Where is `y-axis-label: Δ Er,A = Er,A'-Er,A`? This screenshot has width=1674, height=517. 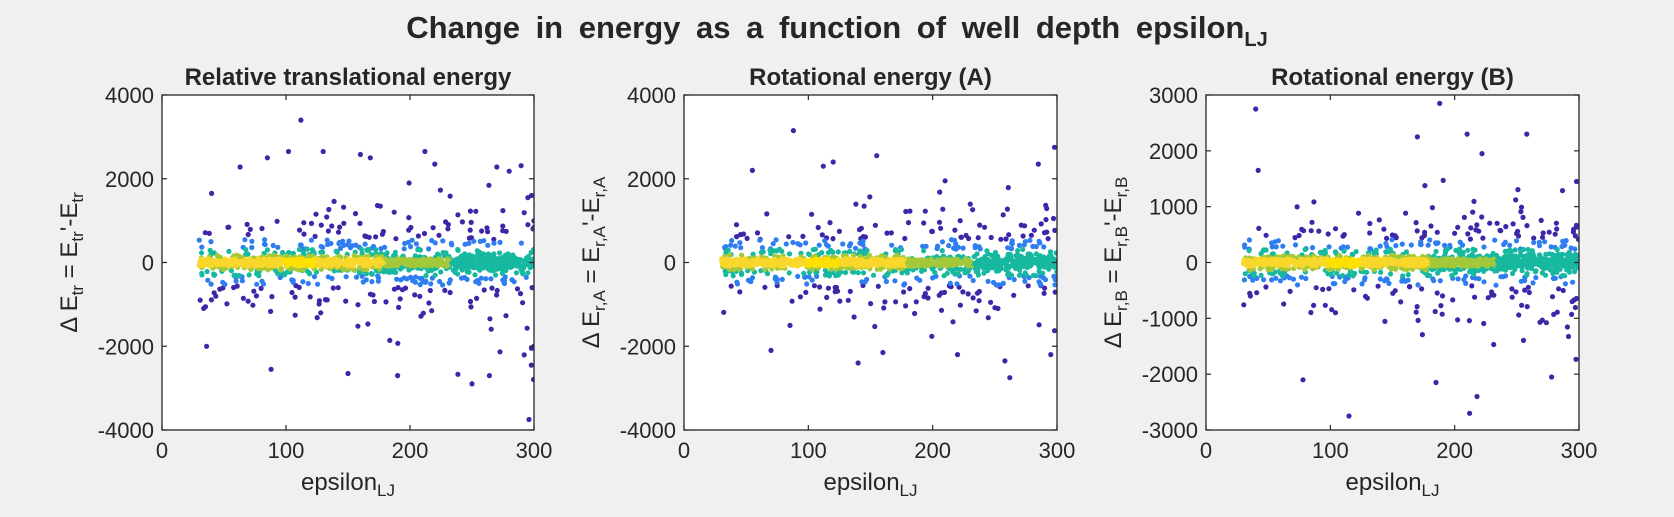 y-axis-label: Δ Er,A = Er,A'-Er,A is located at coordinates (593, 262).